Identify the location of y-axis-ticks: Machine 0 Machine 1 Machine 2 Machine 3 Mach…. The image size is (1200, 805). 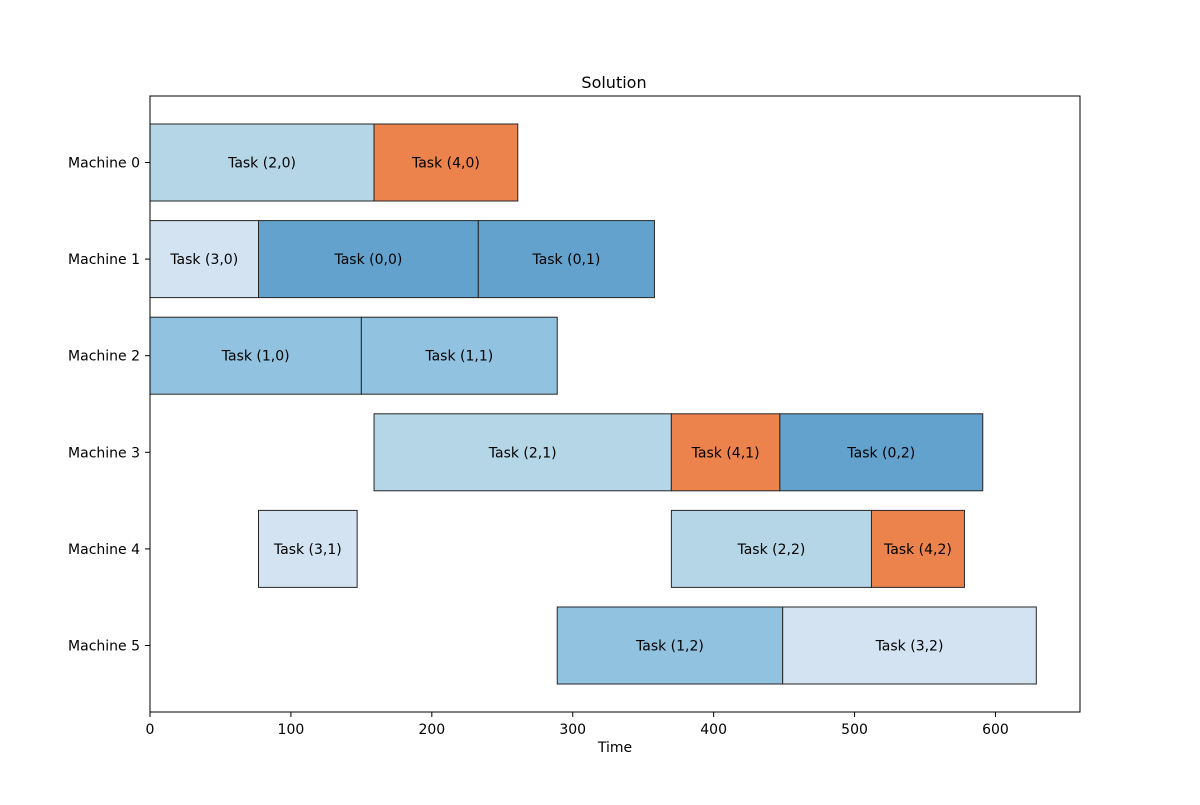
(109, 405).